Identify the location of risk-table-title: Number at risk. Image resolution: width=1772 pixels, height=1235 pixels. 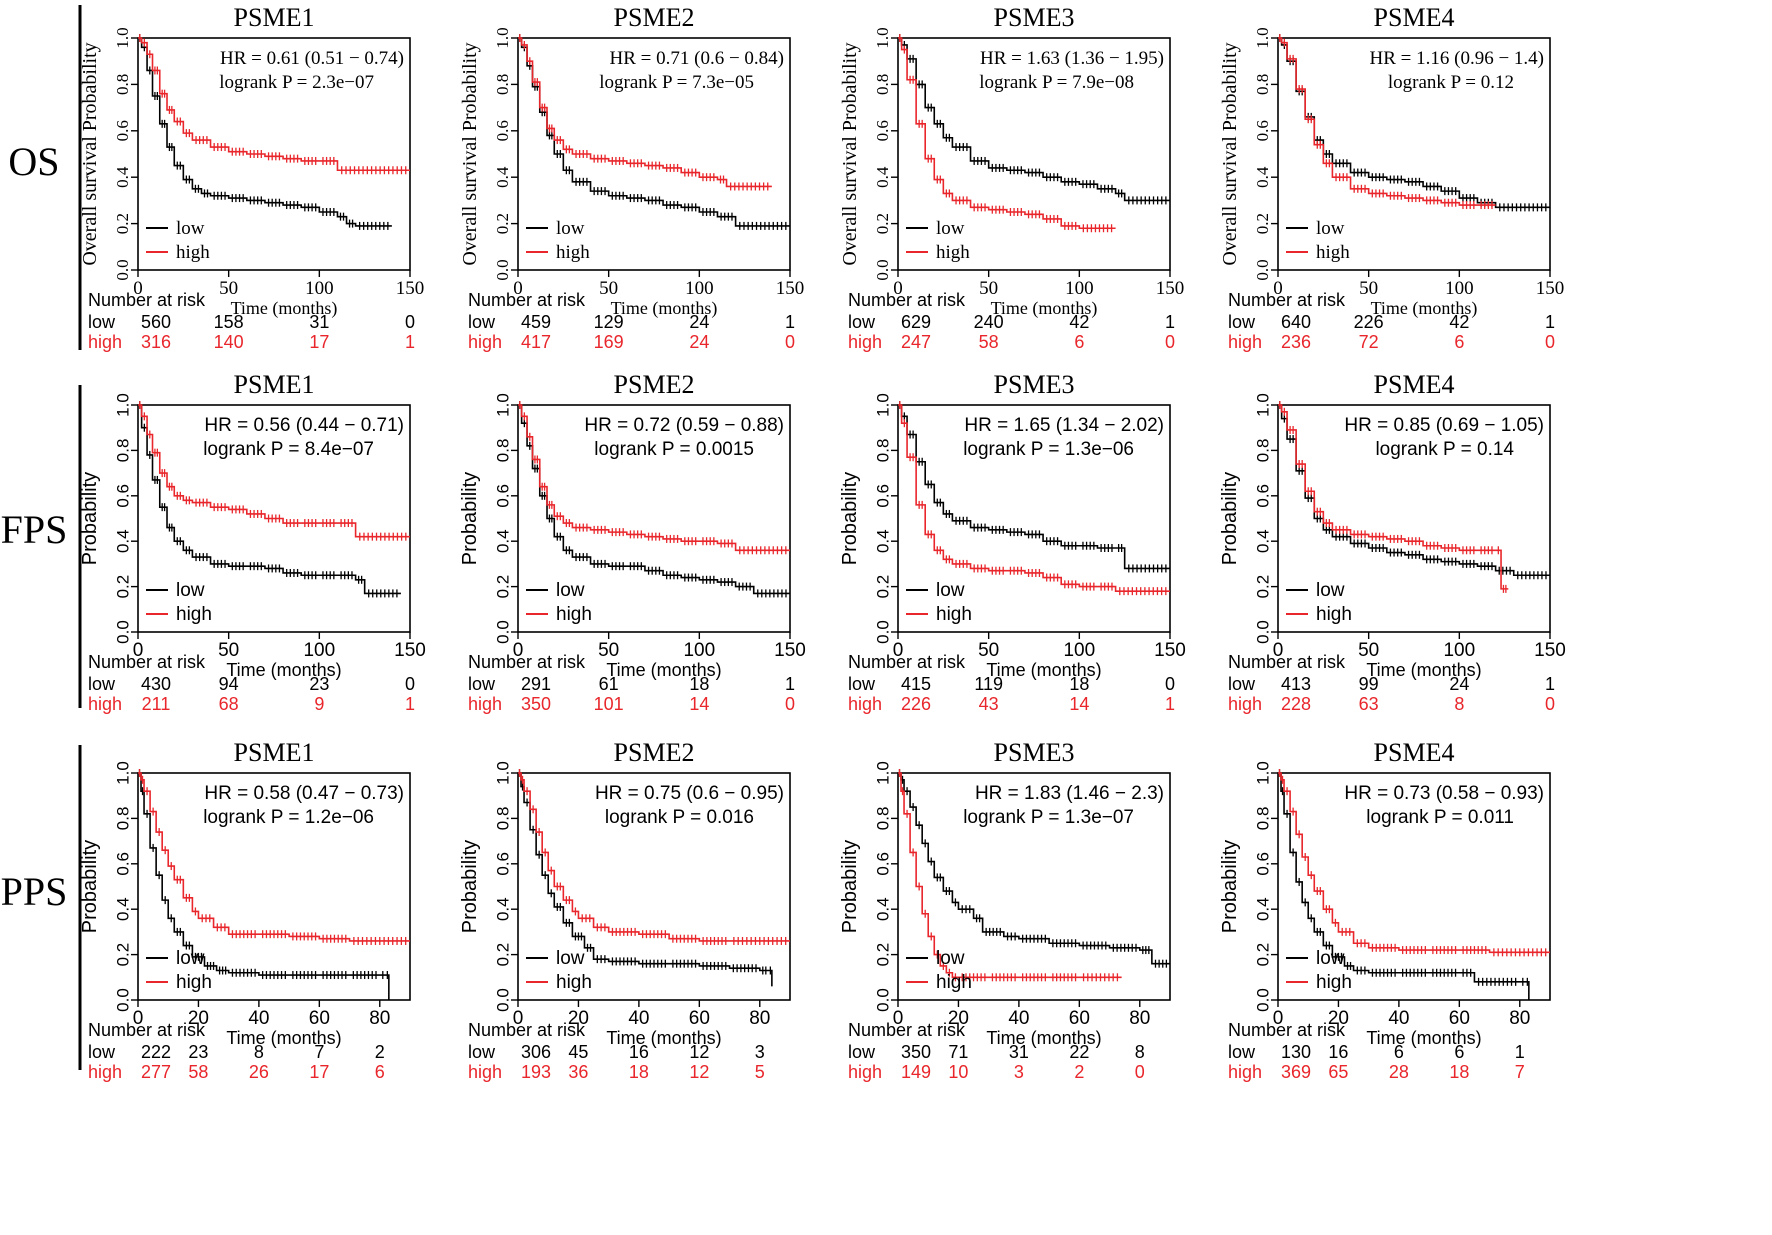
(907, 662).